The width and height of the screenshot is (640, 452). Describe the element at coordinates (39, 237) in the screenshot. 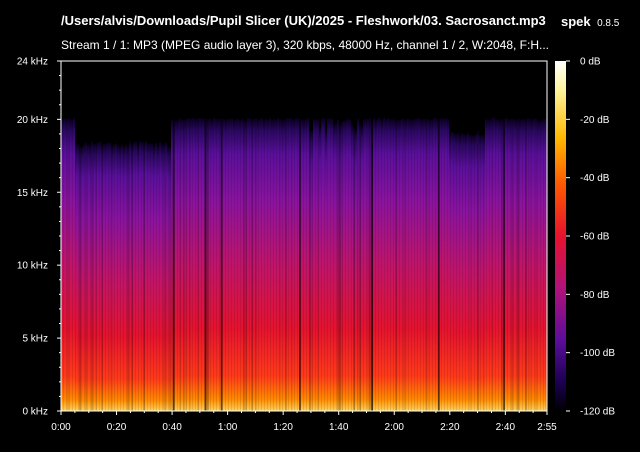

I see `frequency-axis: 24 kHz 20 kHz 15 kHz 10 kHz 5 kHz 0 kHz` at that location.